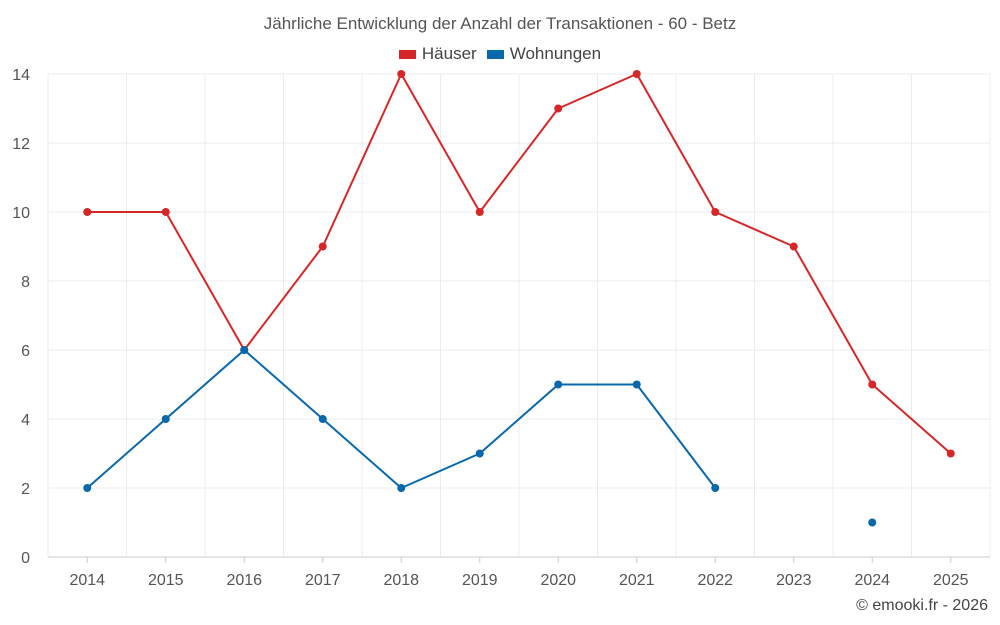 The width and height of the screenshot is (1000, 625). What do you see at coordinates (449, 53) in the screenshot?
I see `legend-label-haeuser: Häuser` at bounding box center [449, 53].